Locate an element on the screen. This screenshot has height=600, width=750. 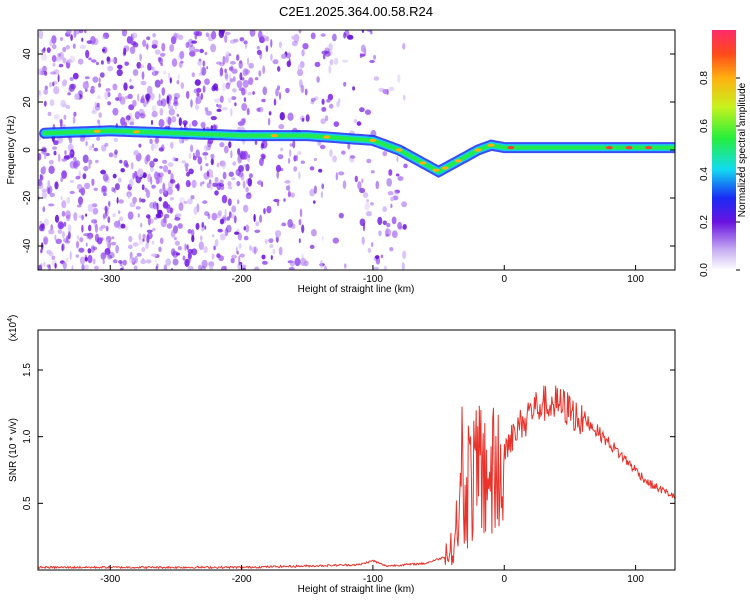
y-tick-label: 40 is located at coordinates (27, 54).